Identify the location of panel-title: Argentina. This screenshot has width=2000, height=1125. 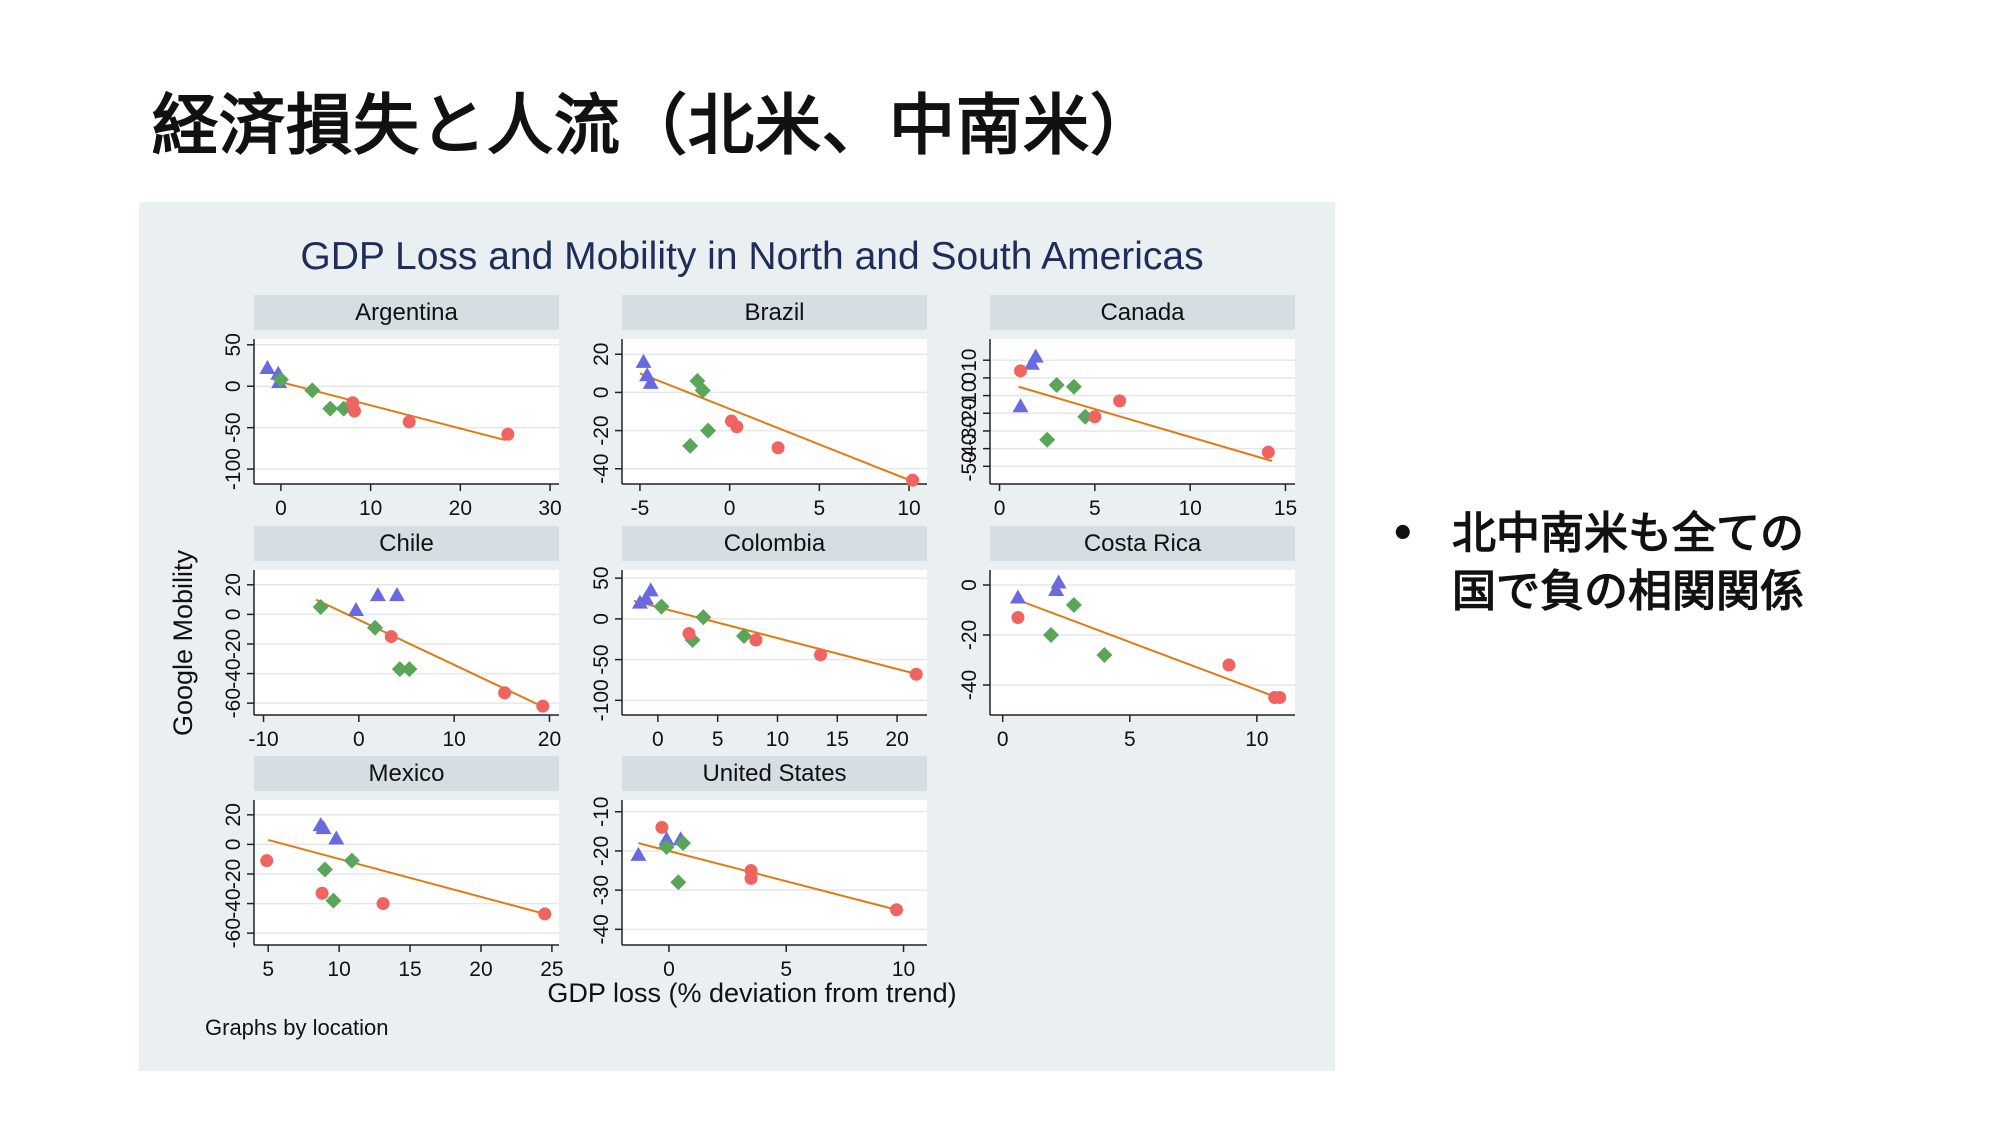
(406, 312).